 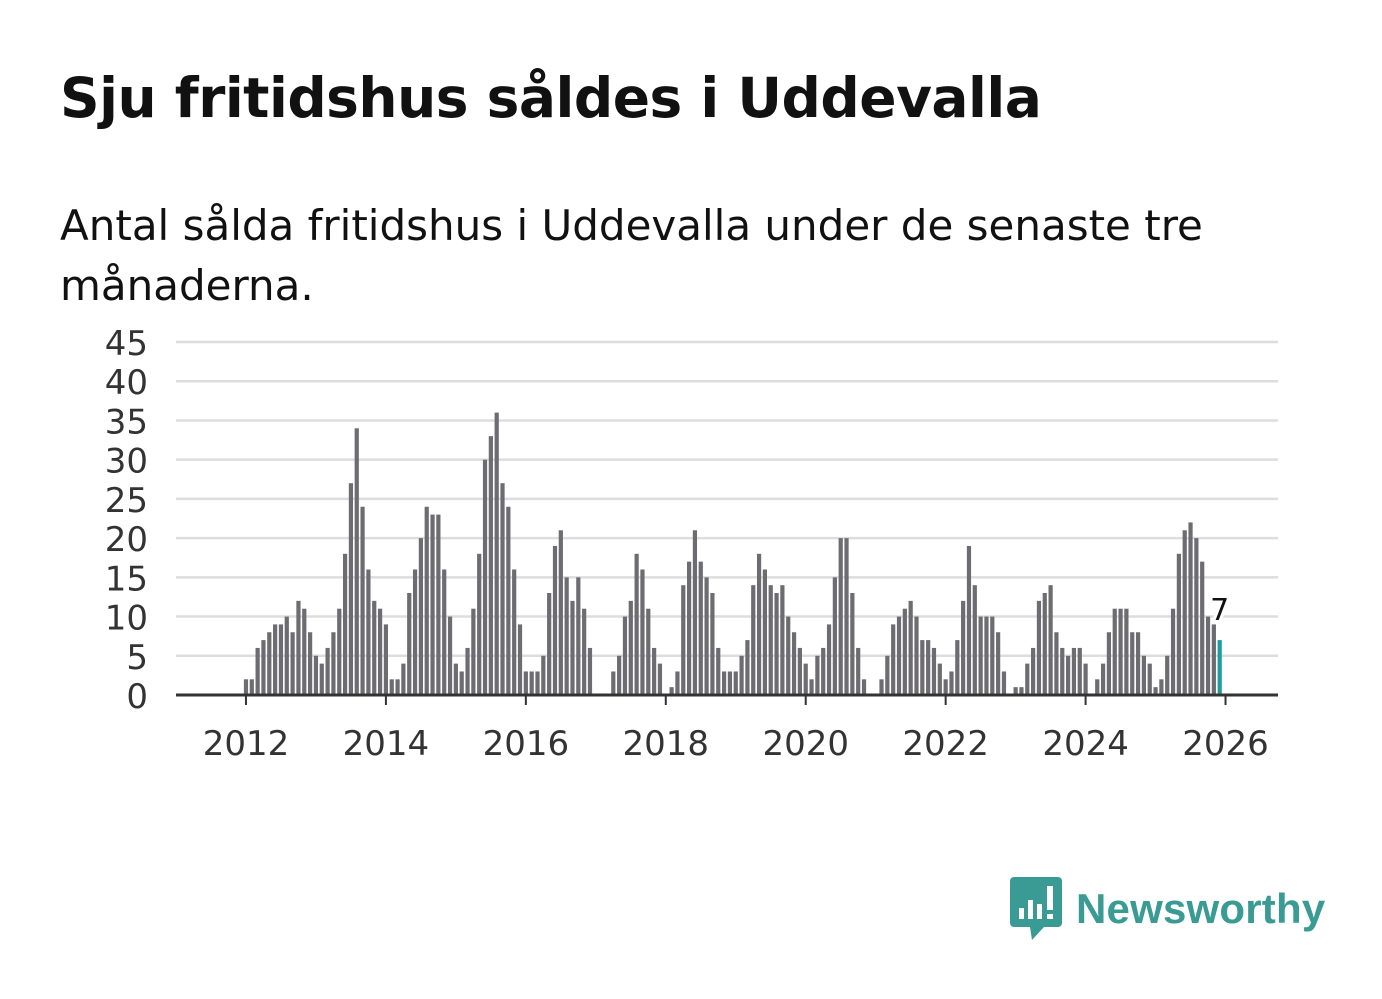 I want to click on newsworthy-brand: Newsworthy, so click(x=1167, y=909).